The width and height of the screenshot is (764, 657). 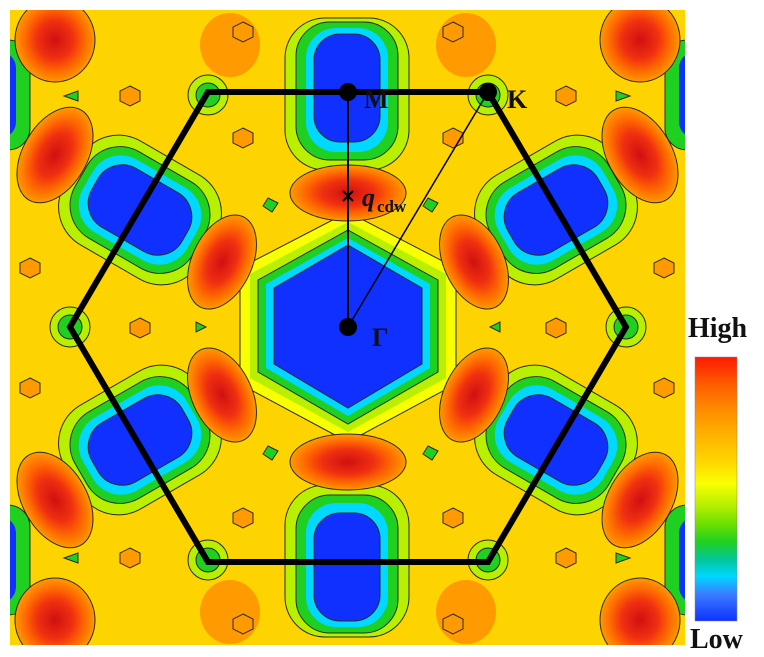 I want to click on m-label: M, so click(x=376, y=99).